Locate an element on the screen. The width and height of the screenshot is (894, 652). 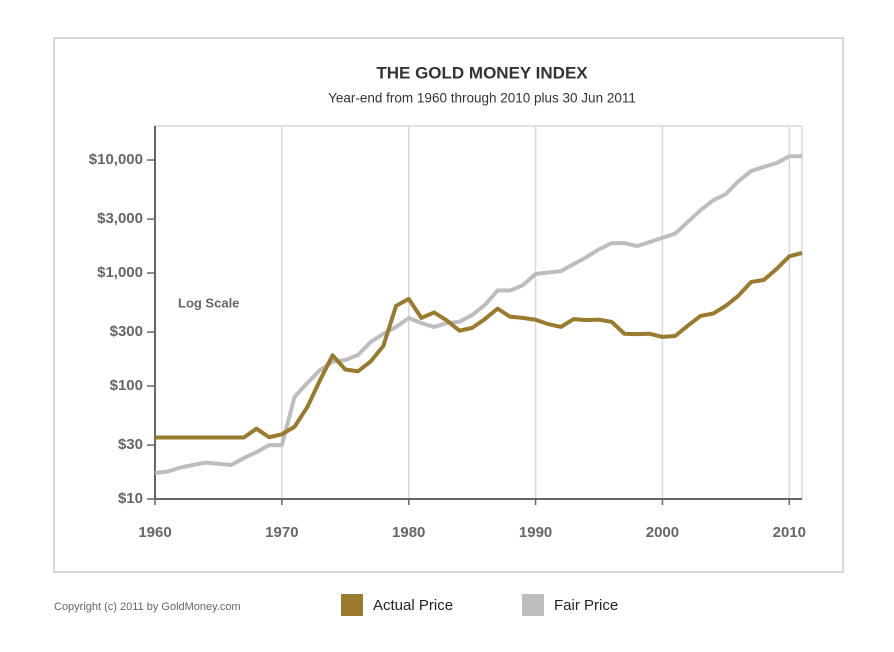
x-tick-label: 1980 is located at coordinates (408, 532).